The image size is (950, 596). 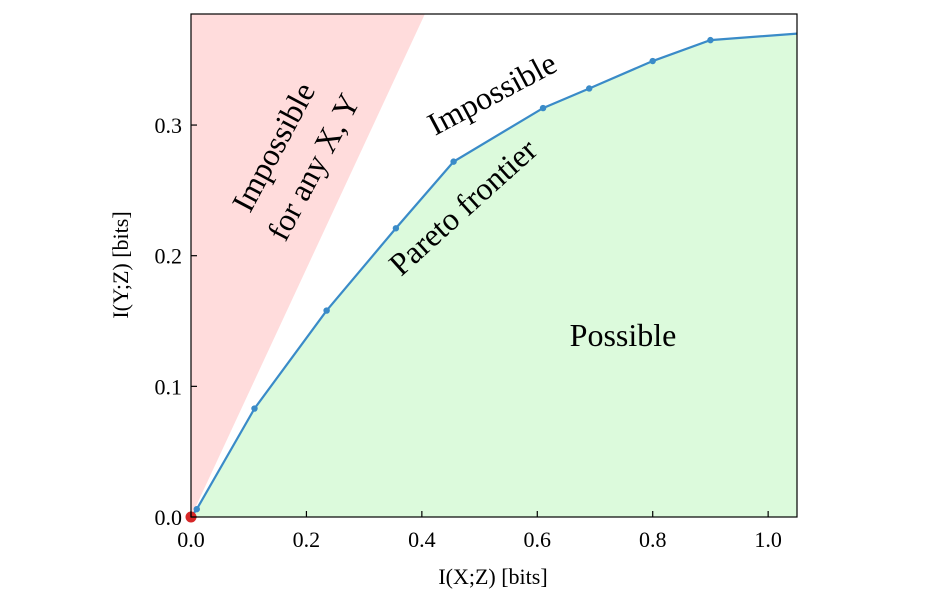 What do you see at coordinates (120, 264) in the screenshot?
I see `y-axis-label: I(Y;Z) [bits]` at bounding box center [120, 264].